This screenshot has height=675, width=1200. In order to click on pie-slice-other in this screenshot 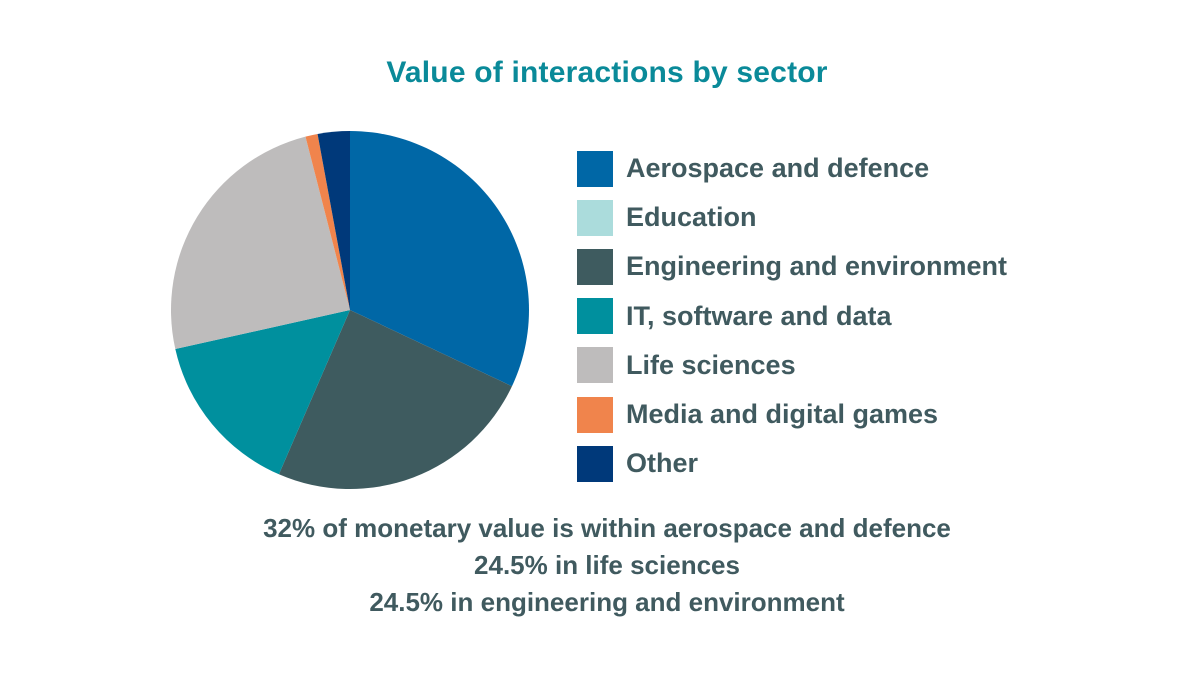, I will do `click(333, 220)`.